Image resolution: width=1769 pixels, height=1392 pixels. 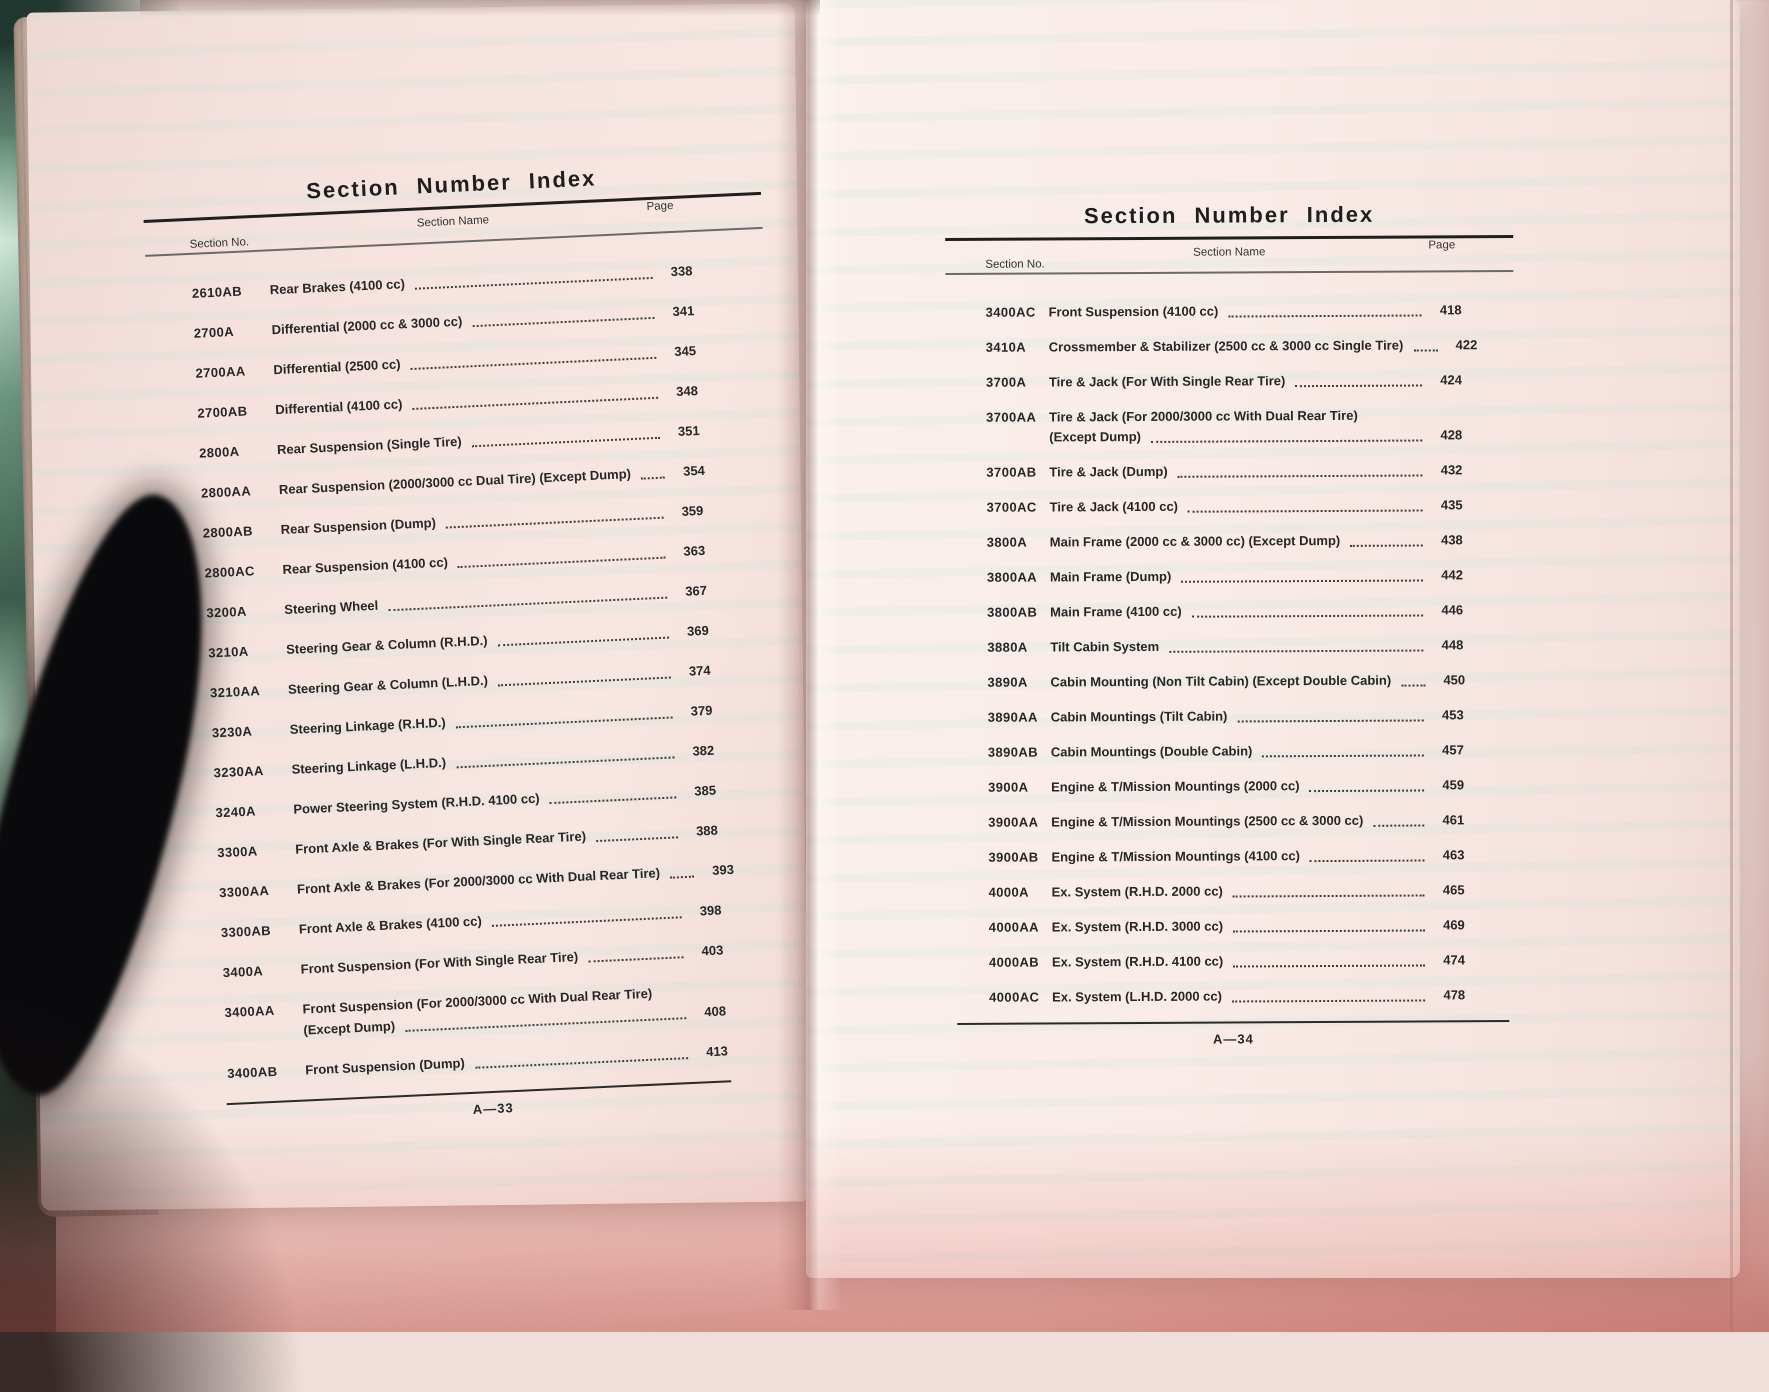 I want to click on page-number: 359, so click(x=692, y=510).